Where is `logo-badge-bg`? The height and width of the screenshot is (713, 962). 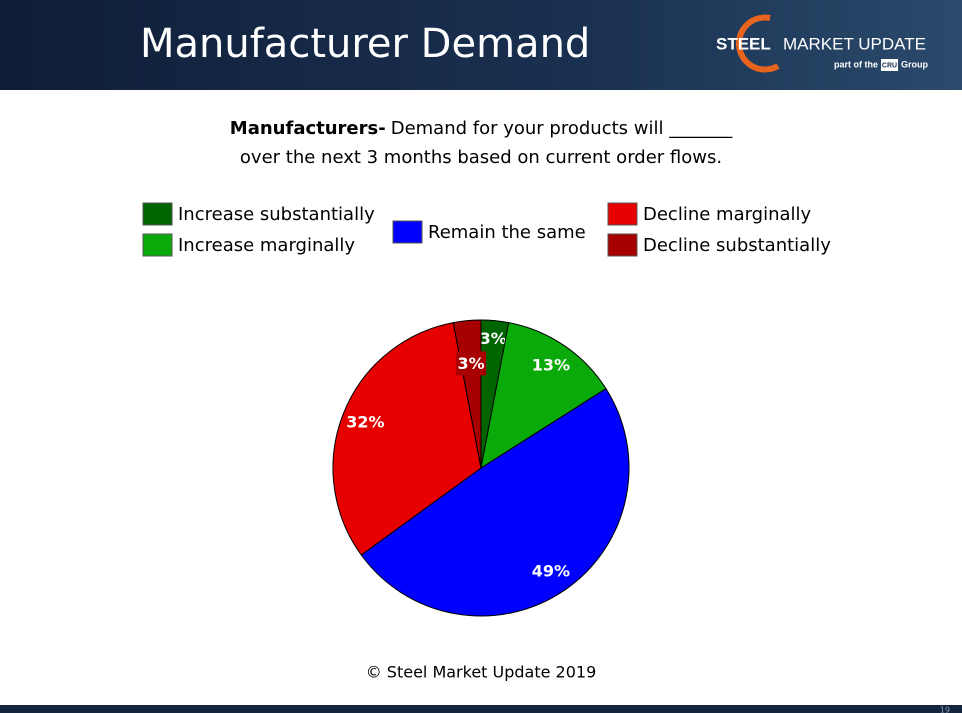
logo-badge-bg is located at coordinates (889, 65).